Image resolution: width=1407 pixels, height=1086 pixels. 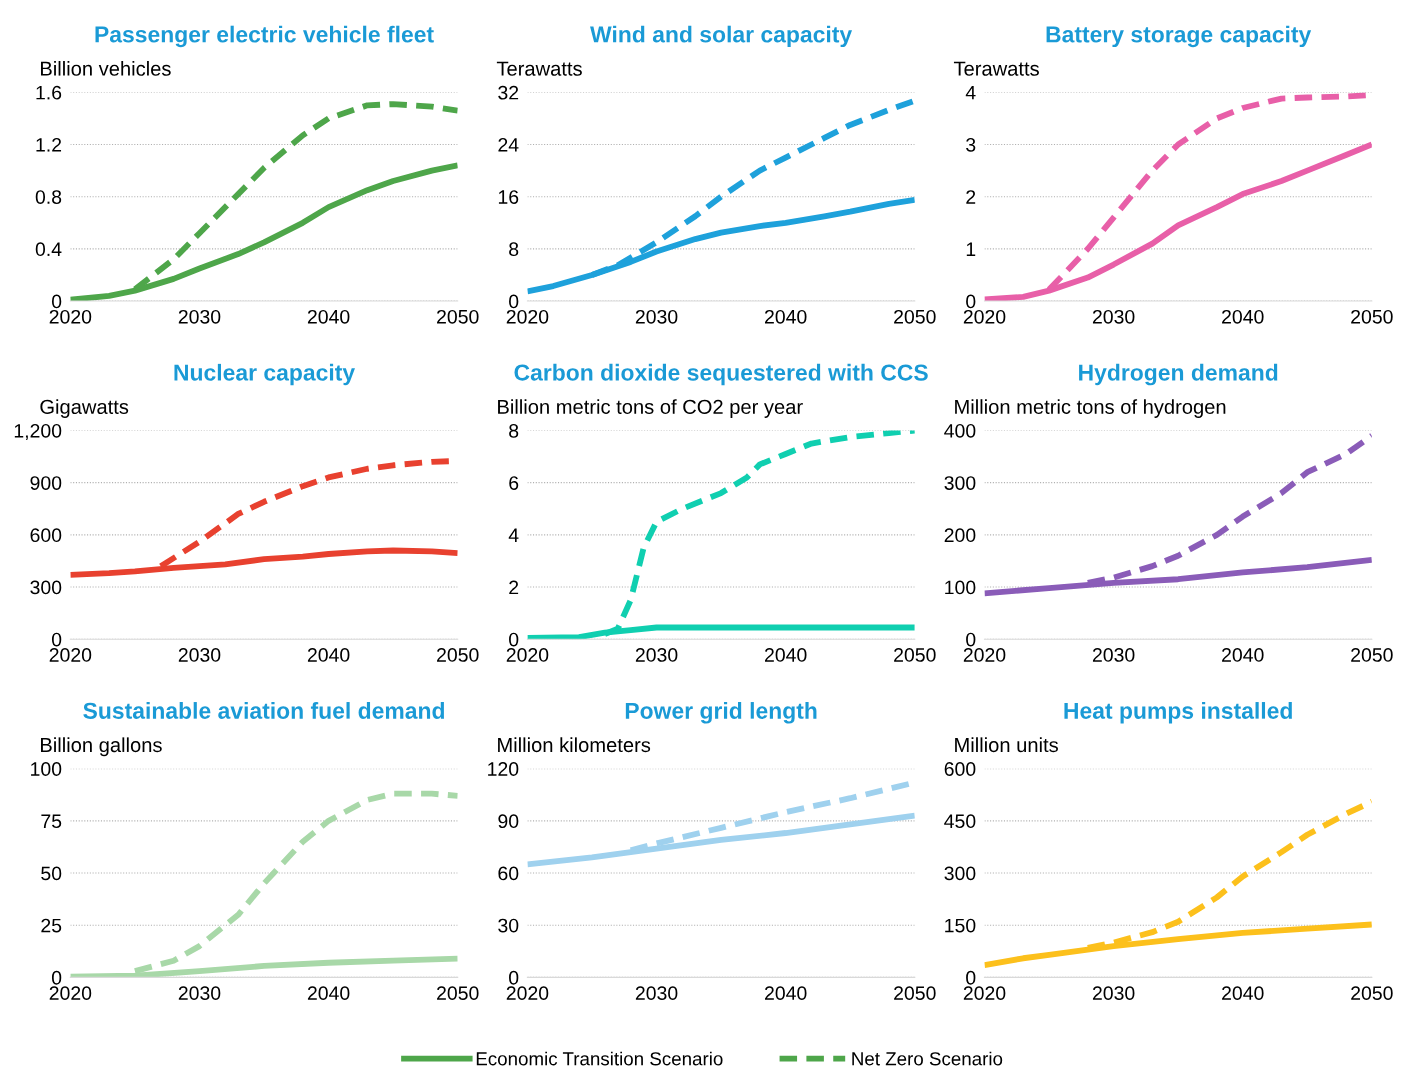 I want to click on y-tick-label: 900, so click(x=46, y=483).